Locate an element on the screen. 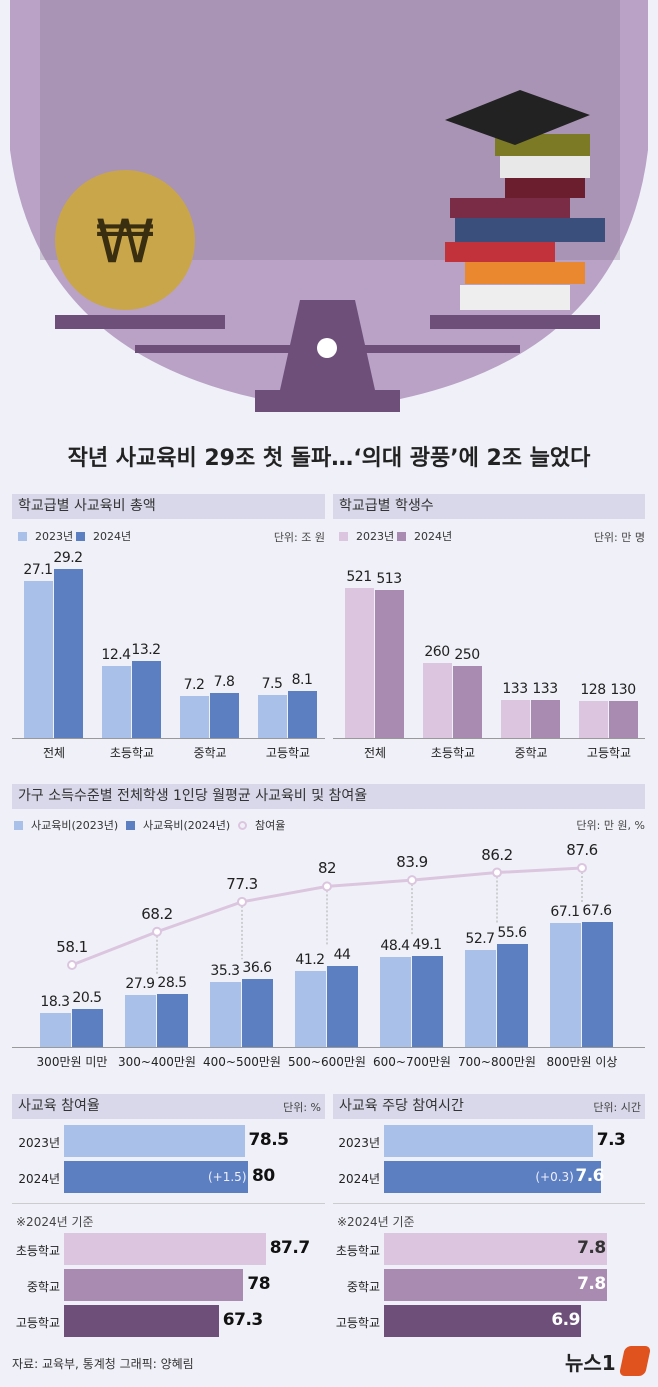 This screenshot has height=1387, width=658. category-label: 300만원 미만 is located at coordinates (72, 1062).